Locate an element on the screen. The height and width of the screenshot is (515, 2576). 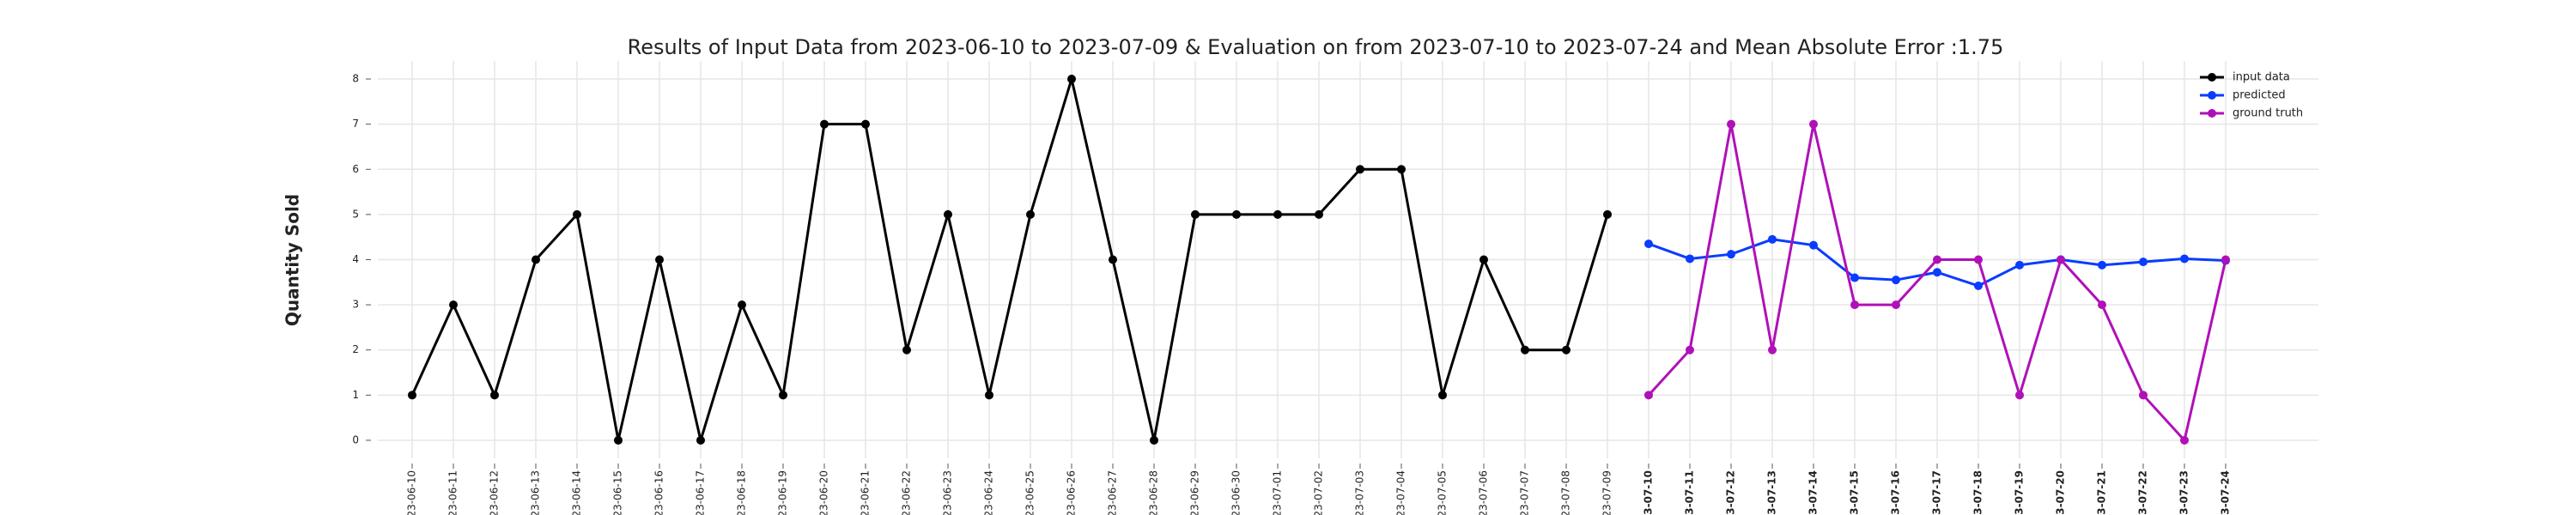
y-tick-label: 1 is located at coordinates (355, 395).